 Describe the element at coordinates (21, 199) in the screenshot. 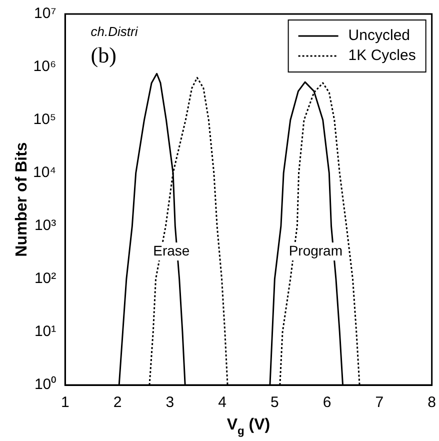

I see `y-axis-title: Number of Bits` at that location.